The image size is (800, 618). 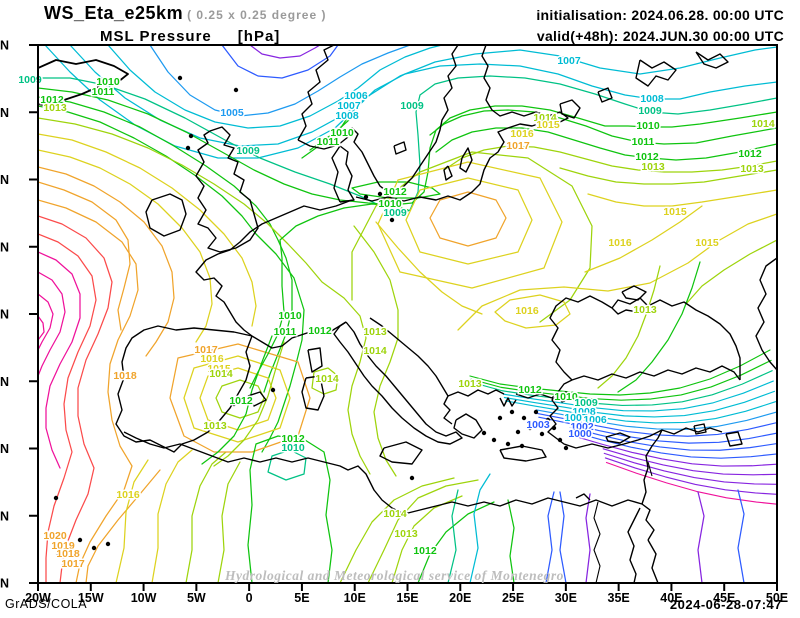 I want to click on y-tick-label: 55N, so click(x=4, y=180).